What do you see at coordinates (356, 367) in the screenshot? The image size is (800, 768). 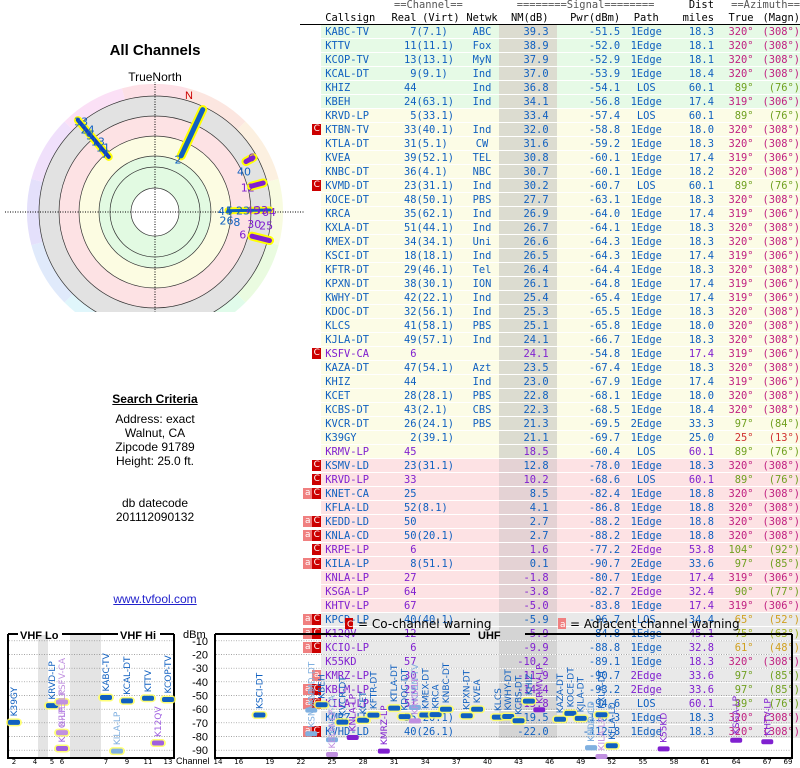 I see `callsign: KAZA-DT` at bounding box center [356, 367].